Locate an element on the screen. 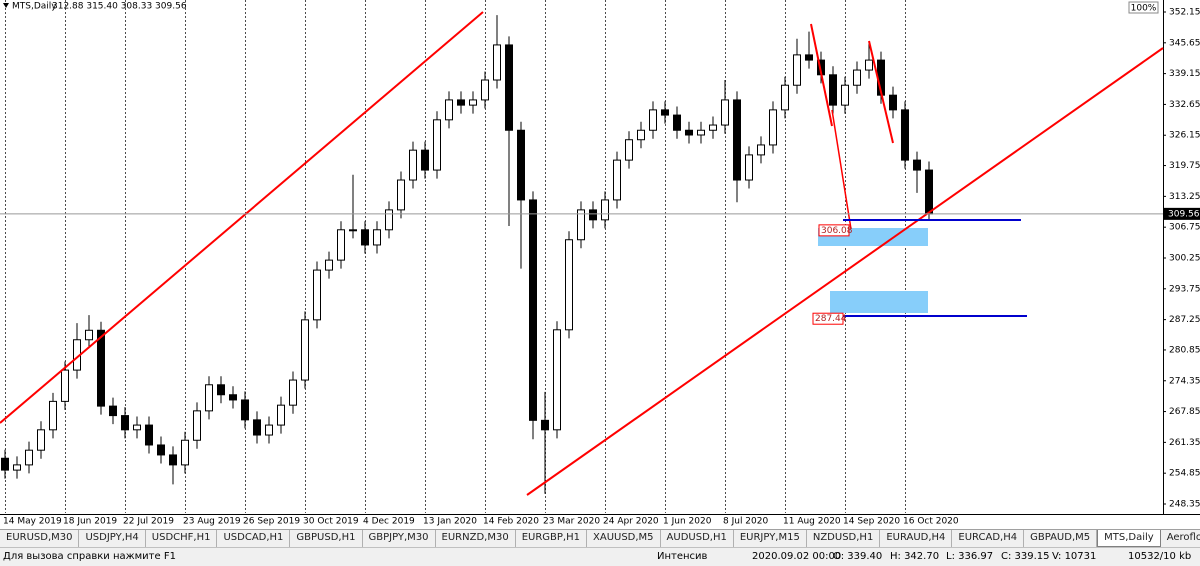 The height and width of the screenshot is (566, 1200). x-tick-label: 18 Jun 2019 is located at coordinates (90, 522).